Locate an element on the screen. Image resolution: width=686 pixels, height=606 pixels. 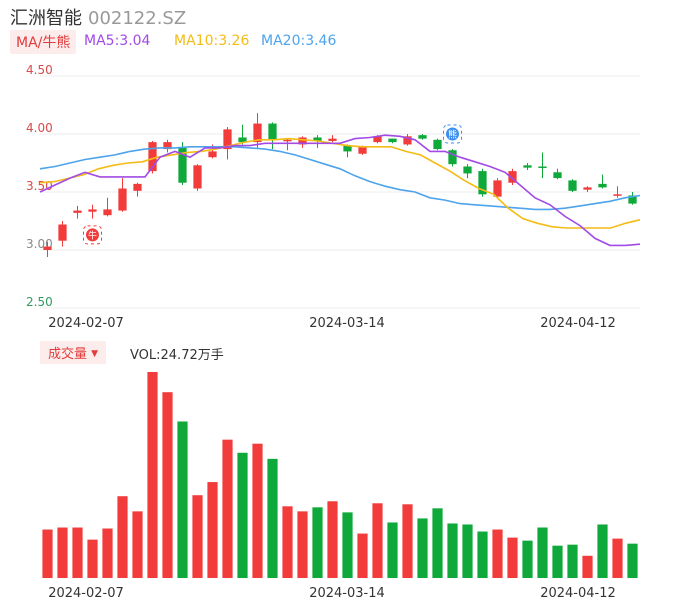
ma20-label: MA20:3.46 is located at coordinates (299, 41).